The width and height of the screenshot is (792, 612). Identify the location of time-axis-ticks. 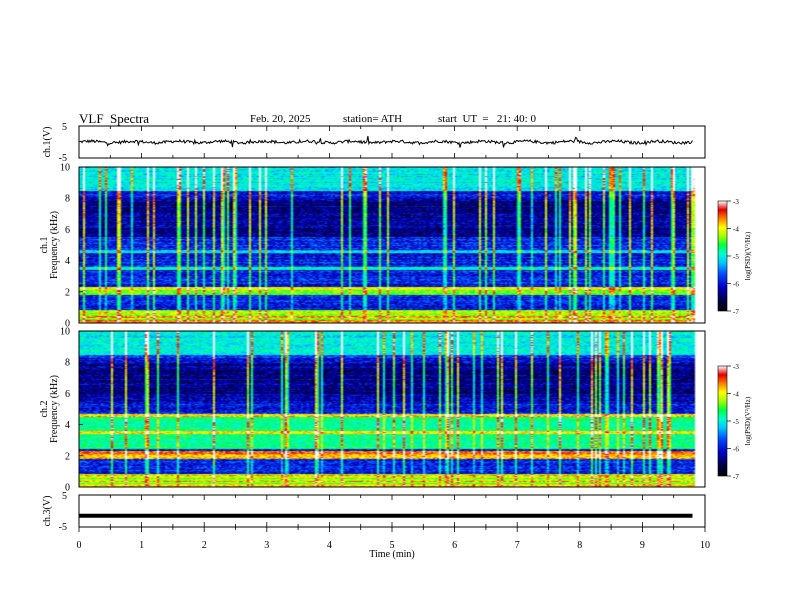
(392, 529).